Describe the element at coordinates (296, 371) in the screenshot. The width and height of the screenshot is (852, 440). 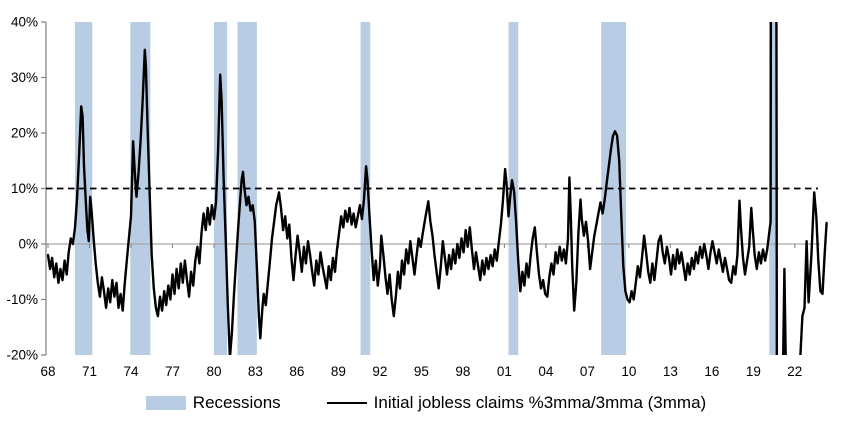
I see `x-tick-label: 86` at that location.